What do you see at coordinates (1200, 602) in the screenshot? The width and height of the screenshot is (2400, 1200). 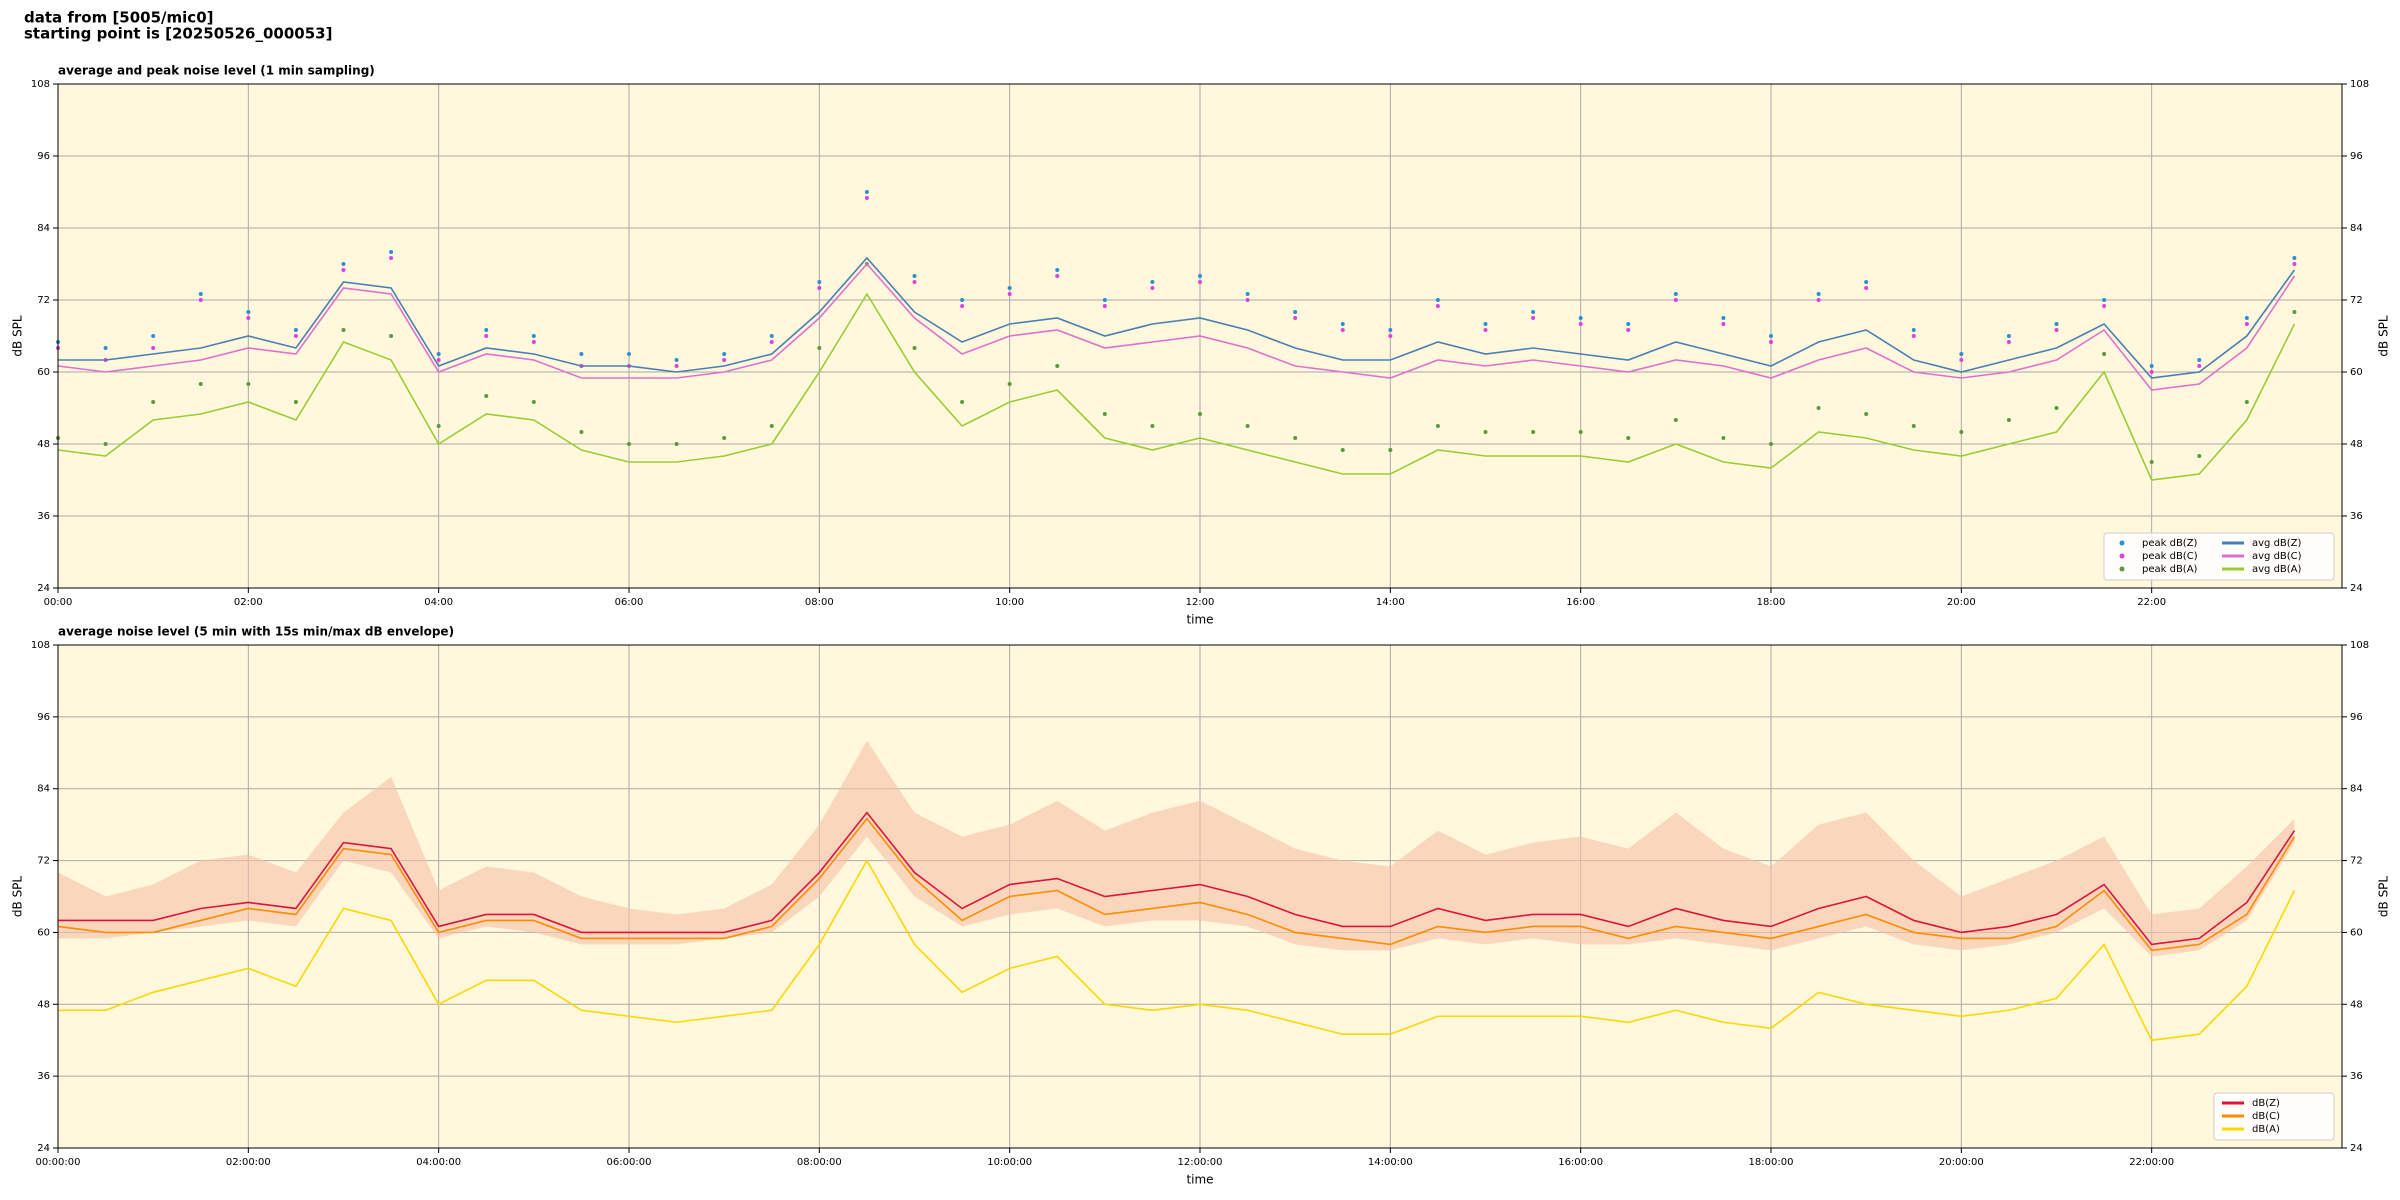 I see `x-tick-label: 12:00` at bounding box center [1200, 602].